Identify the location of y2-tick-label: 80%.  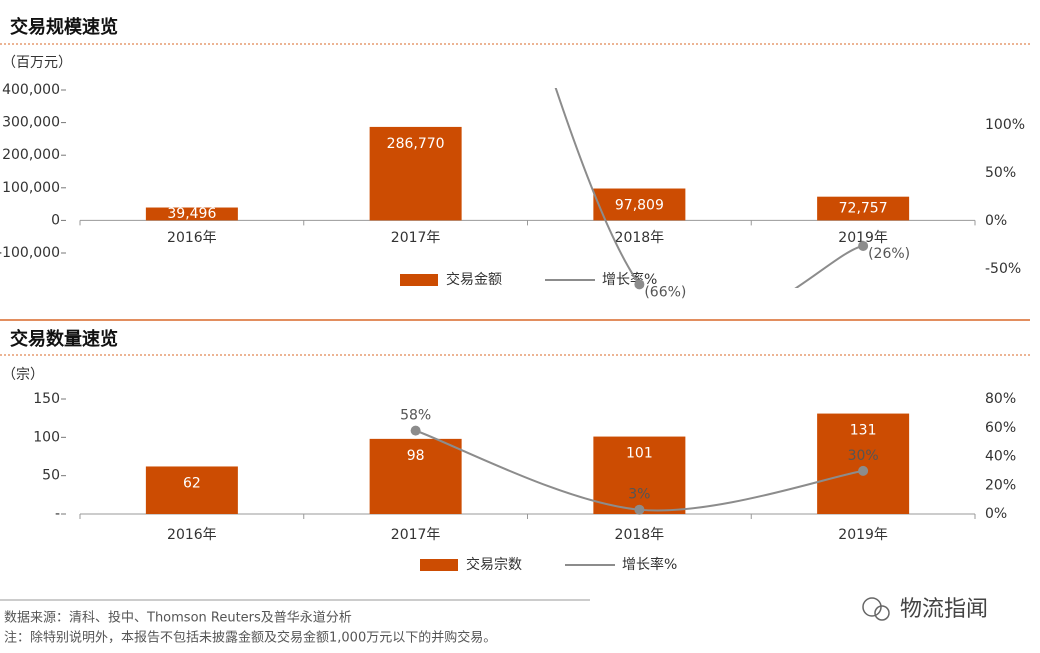
(1000, 399).